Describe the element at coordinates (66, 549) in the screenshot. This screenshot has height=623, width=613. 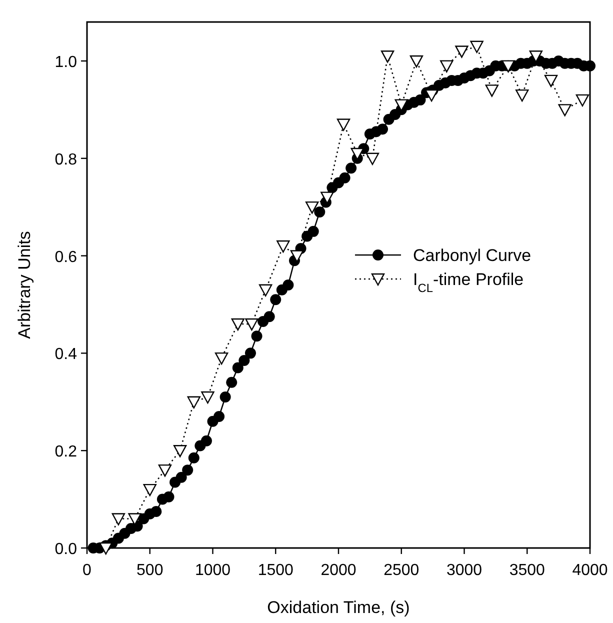
I see `y-tick-label: 0.0` at that location.